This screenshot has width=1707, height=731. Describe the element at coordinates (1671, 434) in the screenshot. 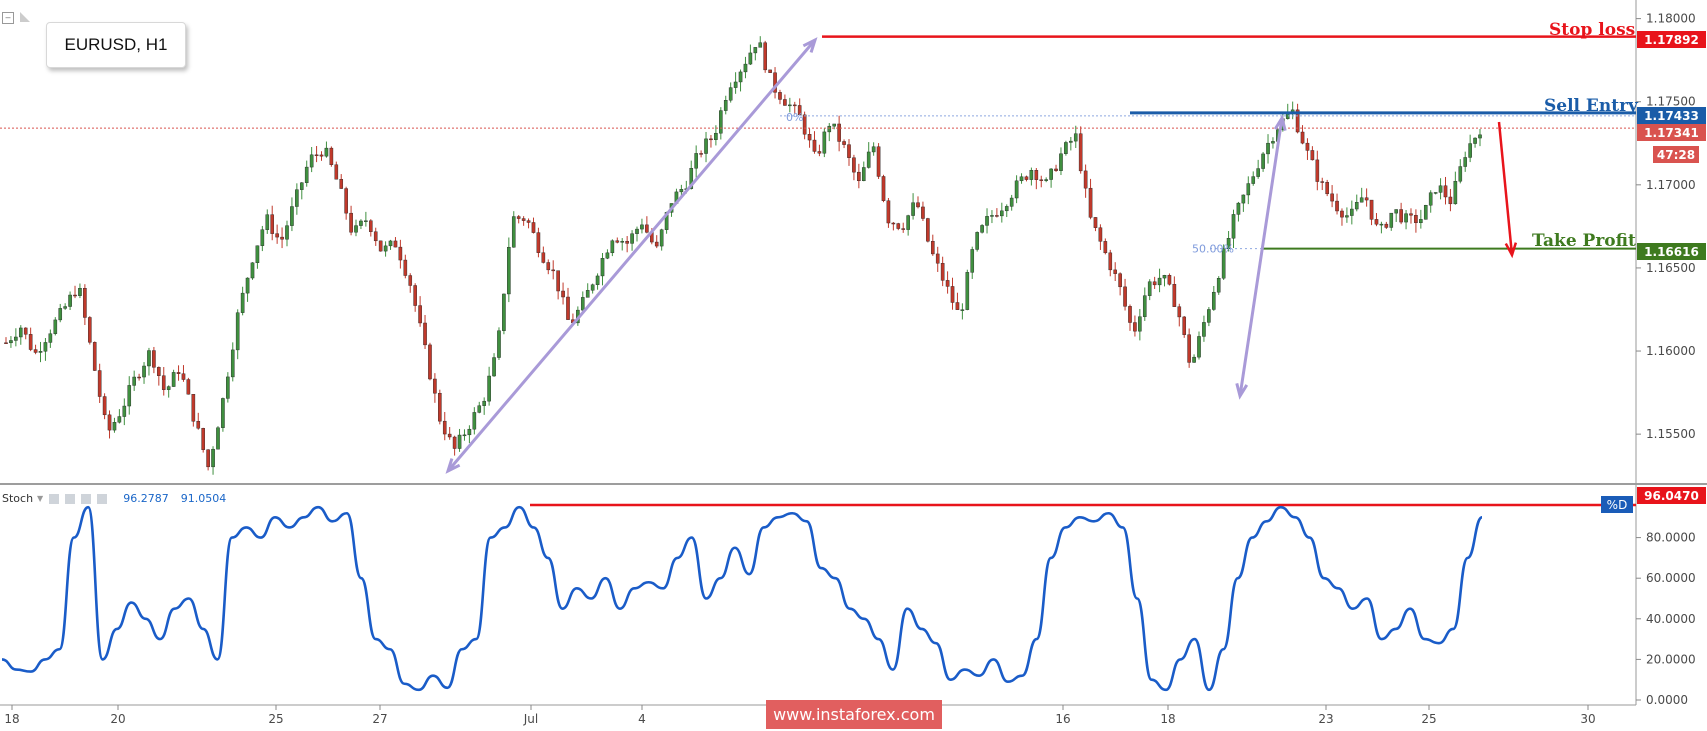

I see `price-axis-label: 1.15500` at that location.